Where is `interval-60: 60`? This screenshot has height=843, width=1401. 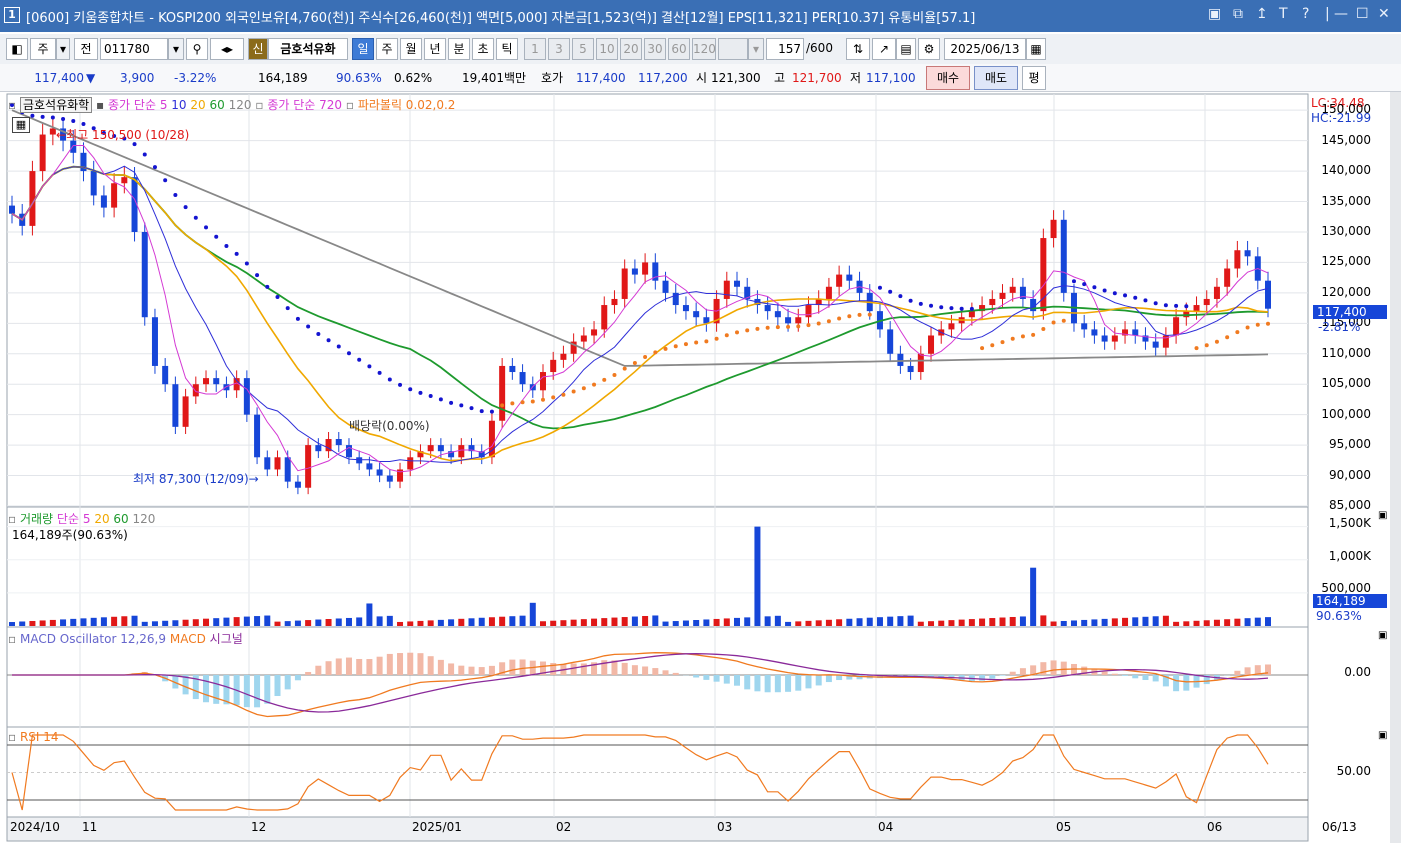
interval-60: 60 is located at coordinates (679, 49).